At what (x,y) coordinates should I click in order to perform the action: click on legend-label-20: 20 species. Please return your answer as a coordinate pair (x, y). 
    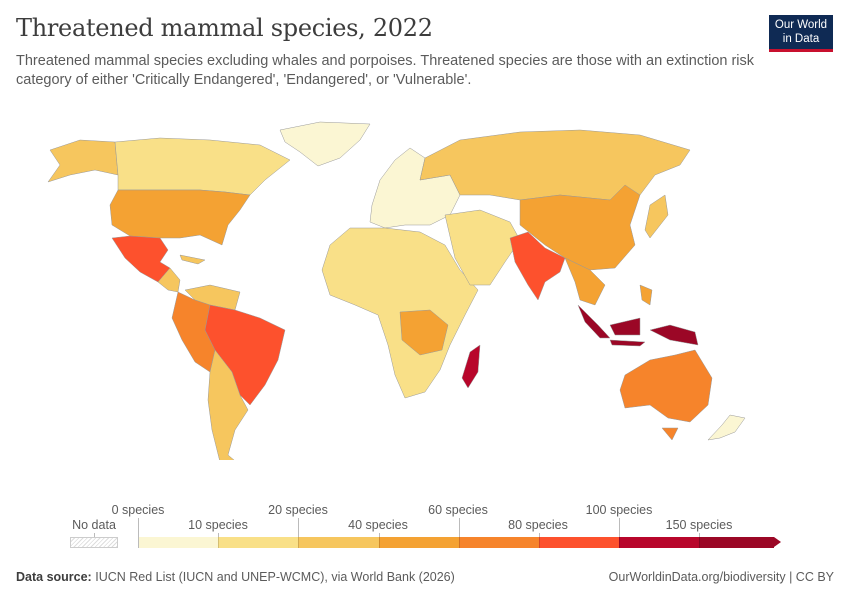
    Looking at the image, I should click on (298, 510).